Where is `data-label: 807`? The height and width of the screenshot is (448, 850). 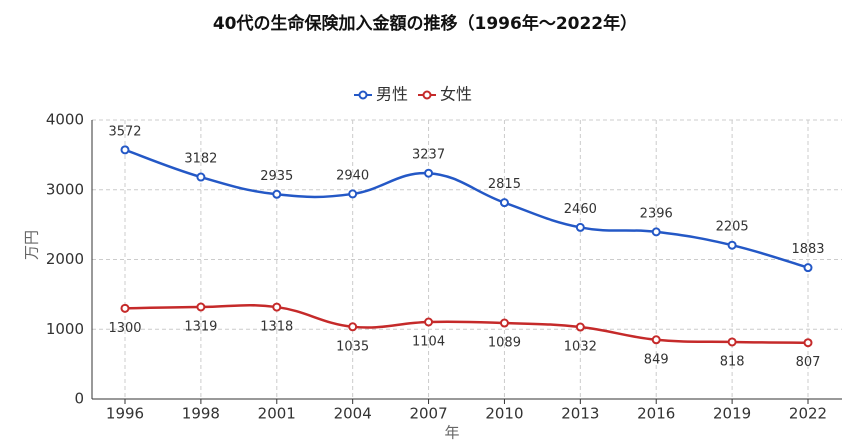
data-label: 807 is located at coordinates (808, 362).